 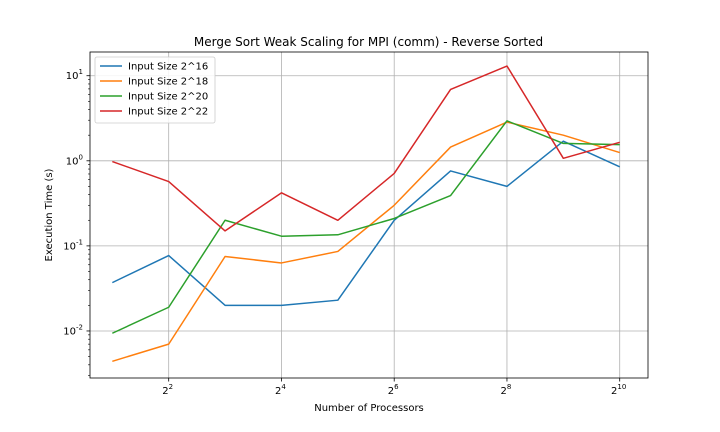 I want to click on legend-label: Input Size 2^22, so click(x=168, y=112).